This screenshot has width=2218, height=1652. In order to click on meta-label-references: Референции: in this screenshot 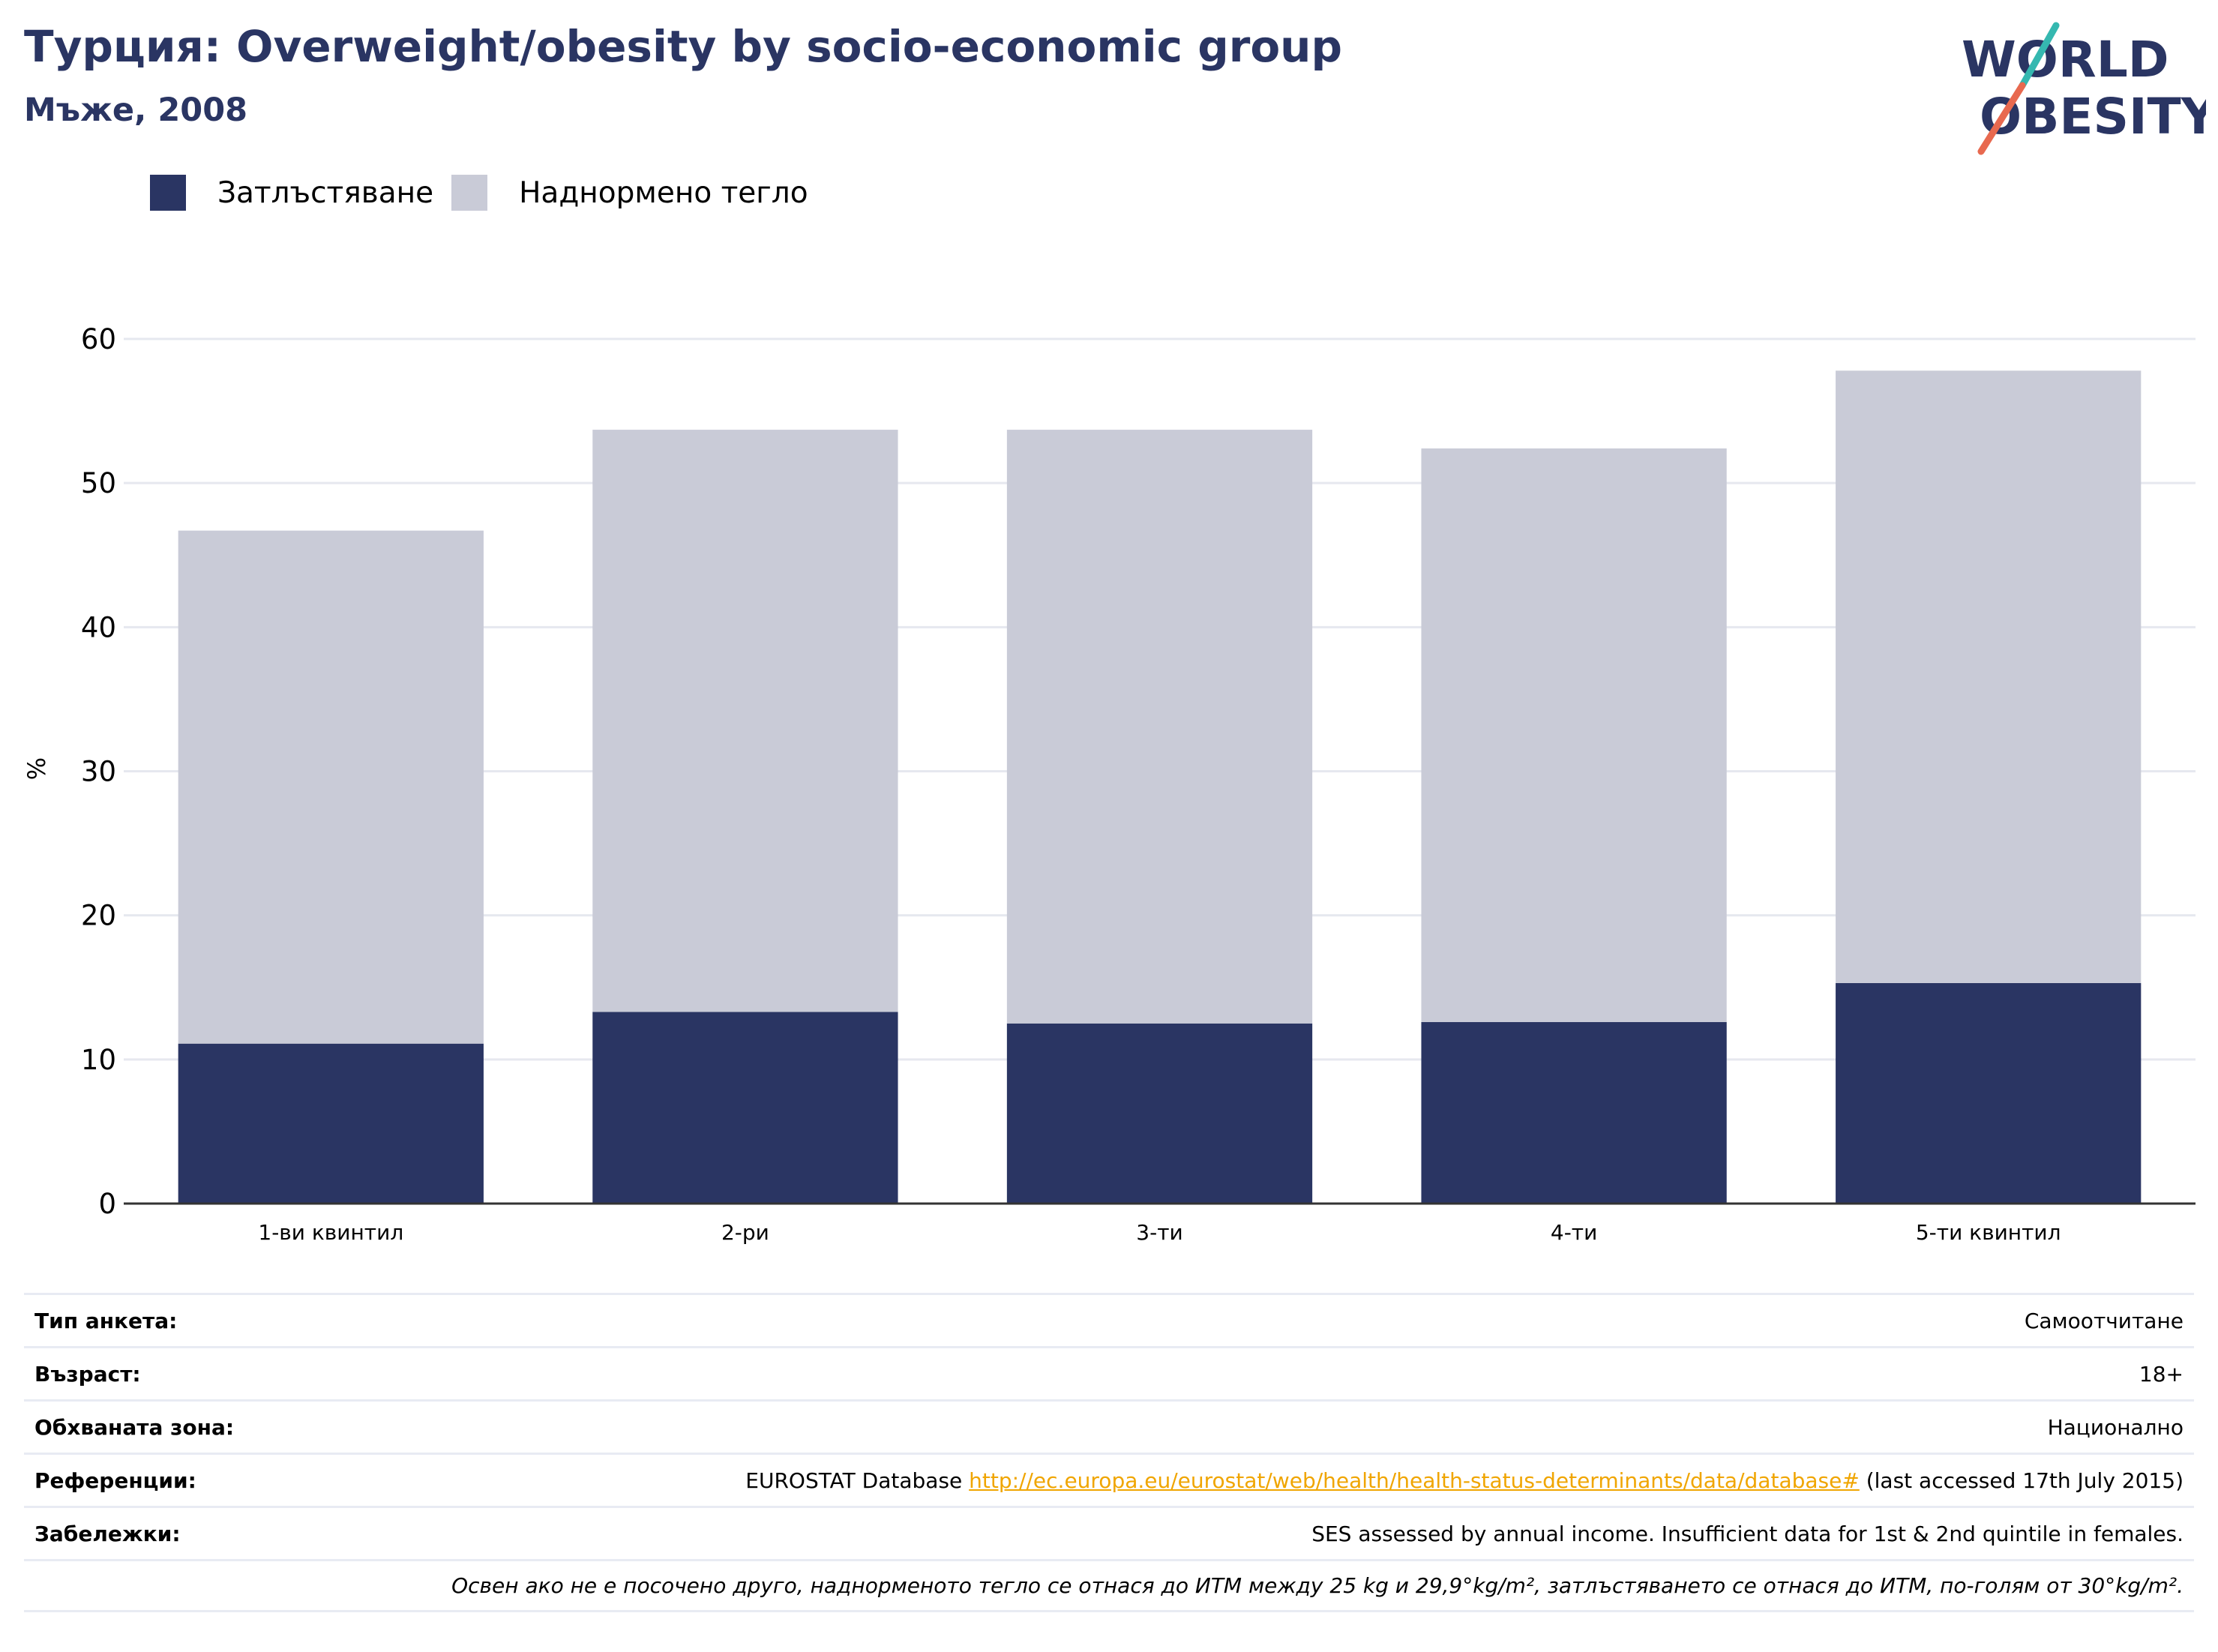, I will do `click(115, 1480)`.